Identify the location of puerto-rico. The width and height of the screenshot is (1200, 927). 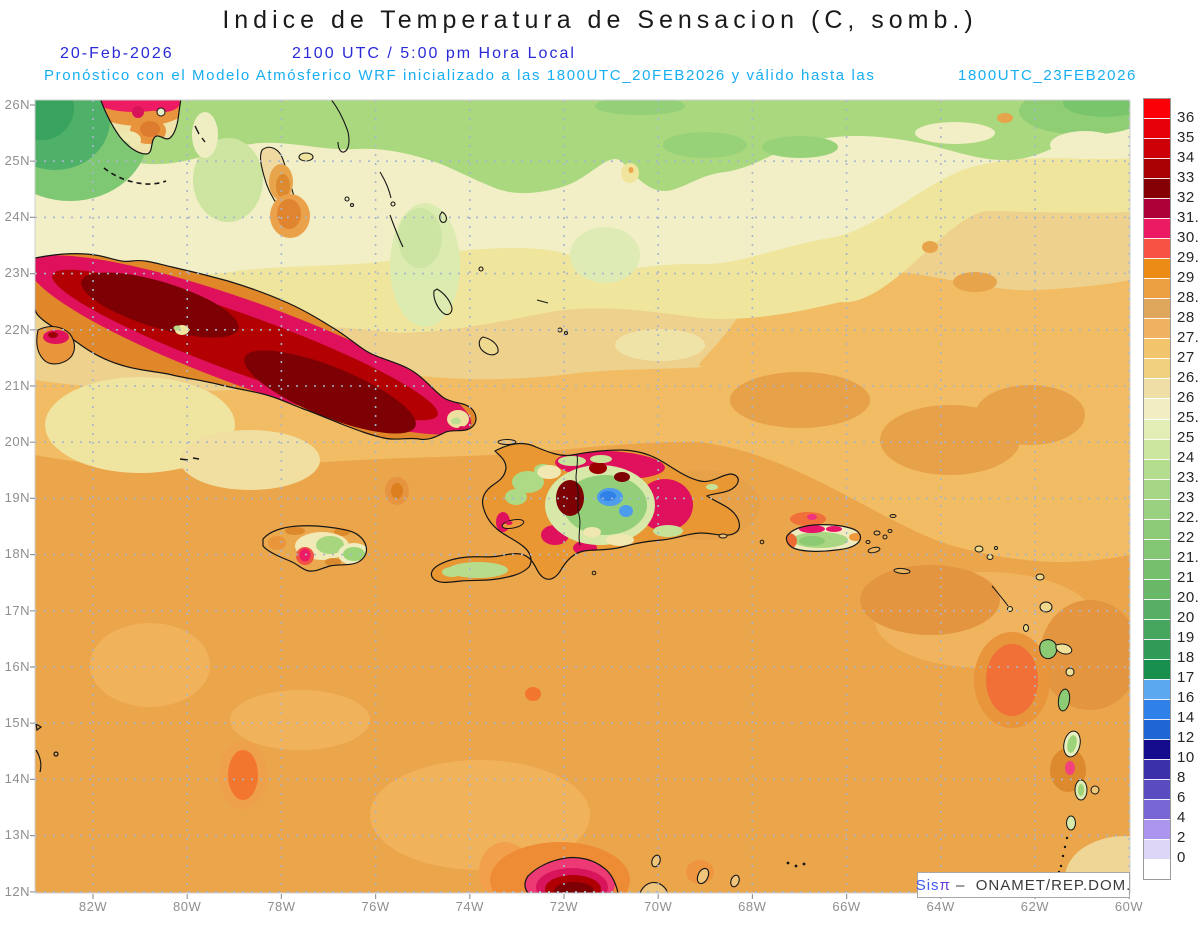
(848, 544).